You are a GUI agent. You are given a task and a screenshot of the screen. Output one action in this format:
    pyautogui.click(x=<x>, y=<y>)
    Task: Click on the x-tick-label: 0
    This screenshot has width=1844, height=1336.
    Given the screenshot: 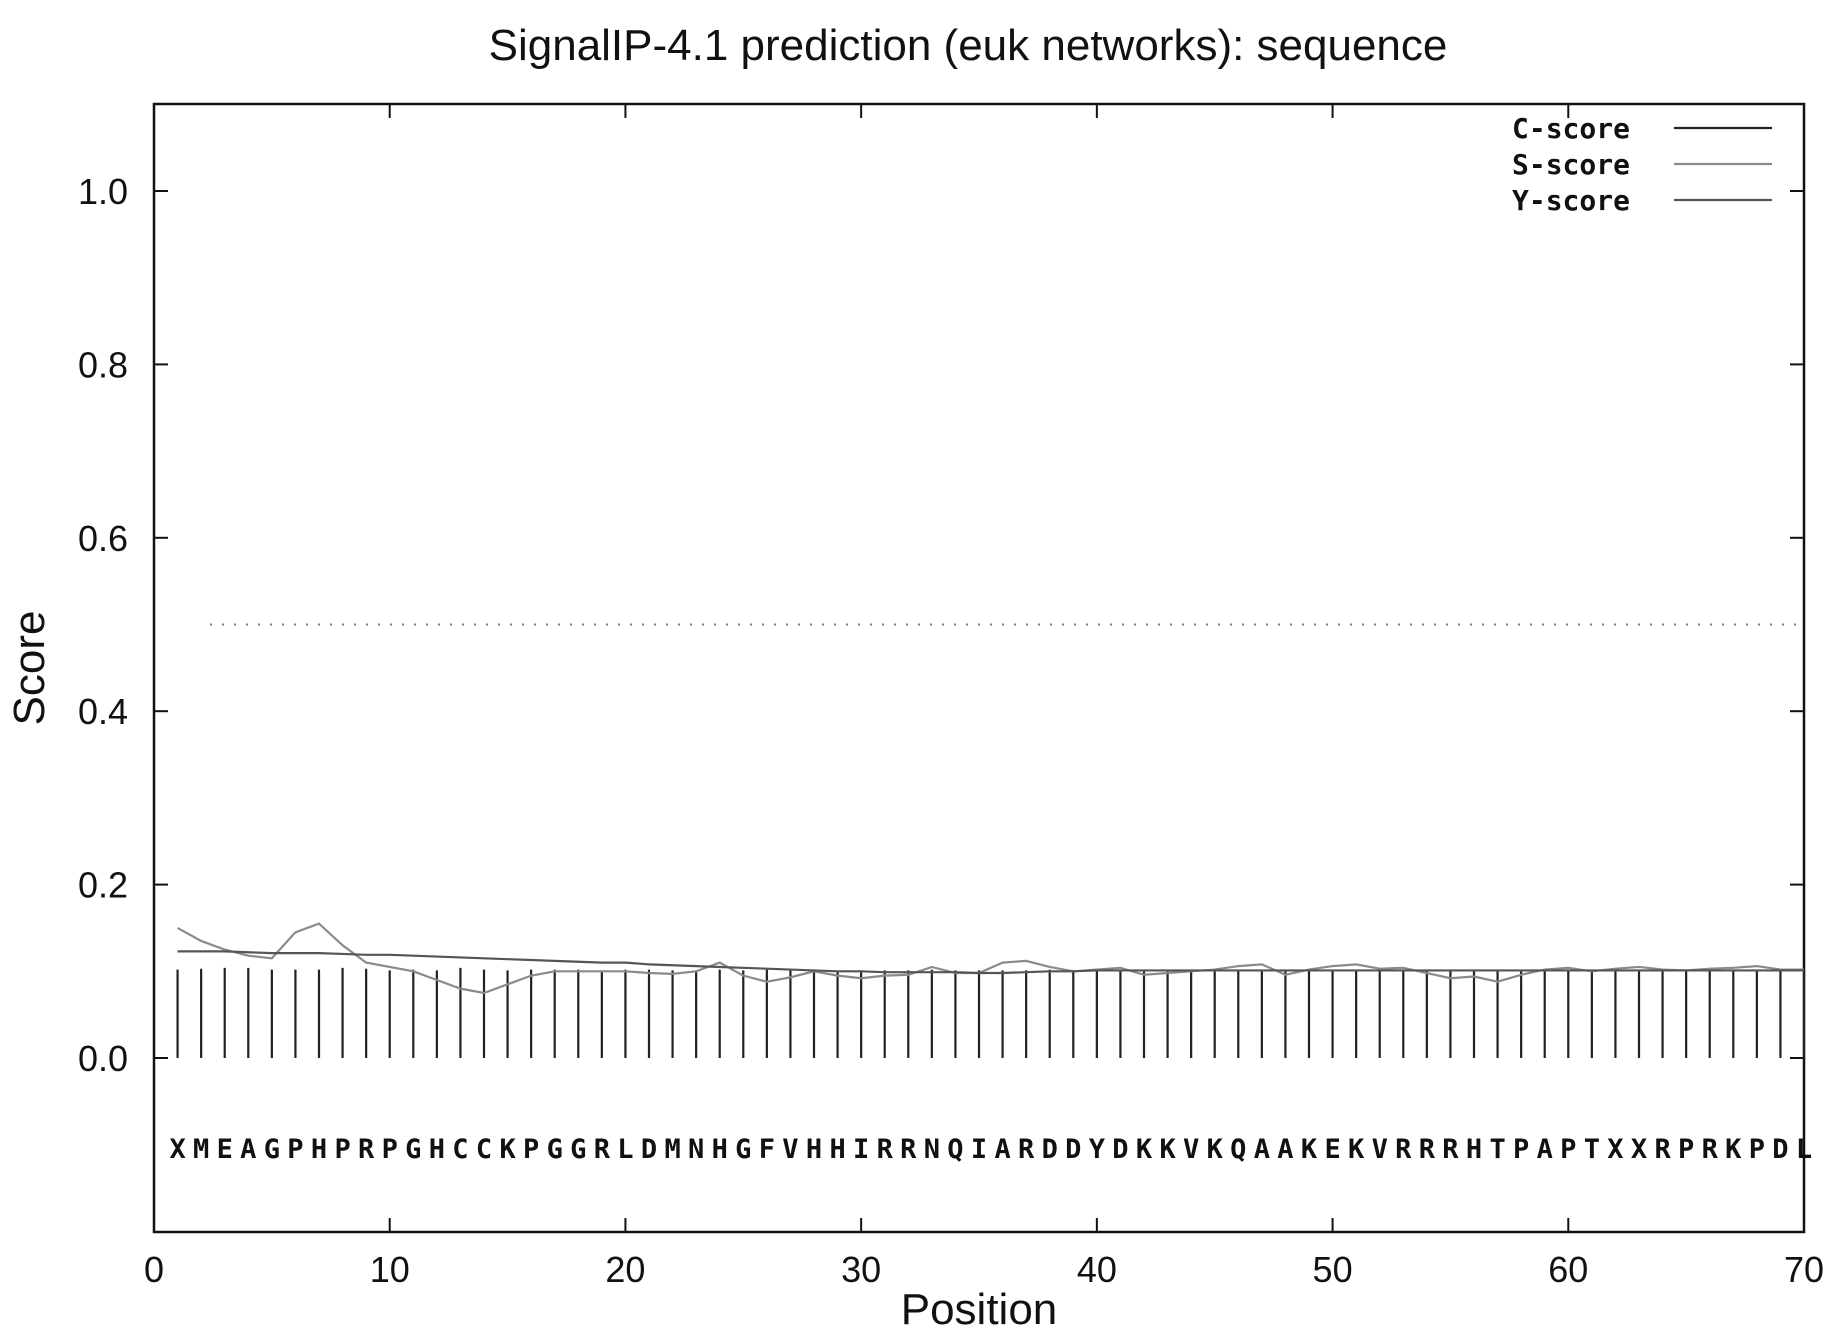 What is the action you would take?
    pyautogui.click(x=154, y=1269)
    